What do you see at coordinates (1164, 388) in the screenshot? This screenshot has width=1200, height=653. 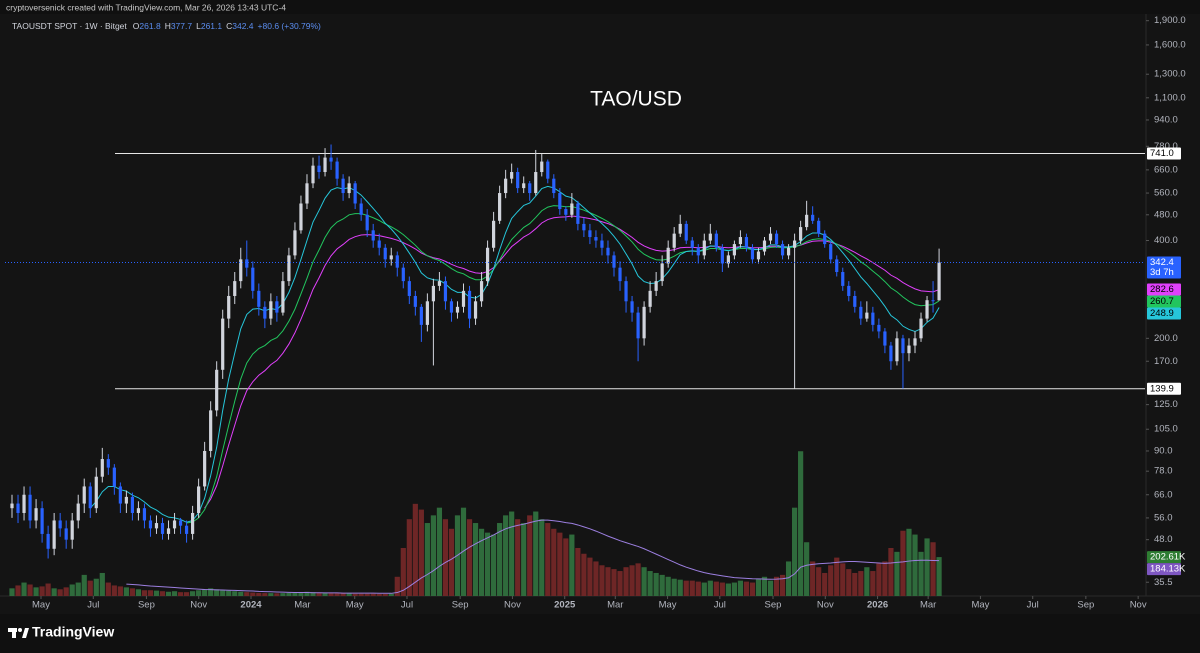 I see `level-badge` at bounding box center [1164, 388].